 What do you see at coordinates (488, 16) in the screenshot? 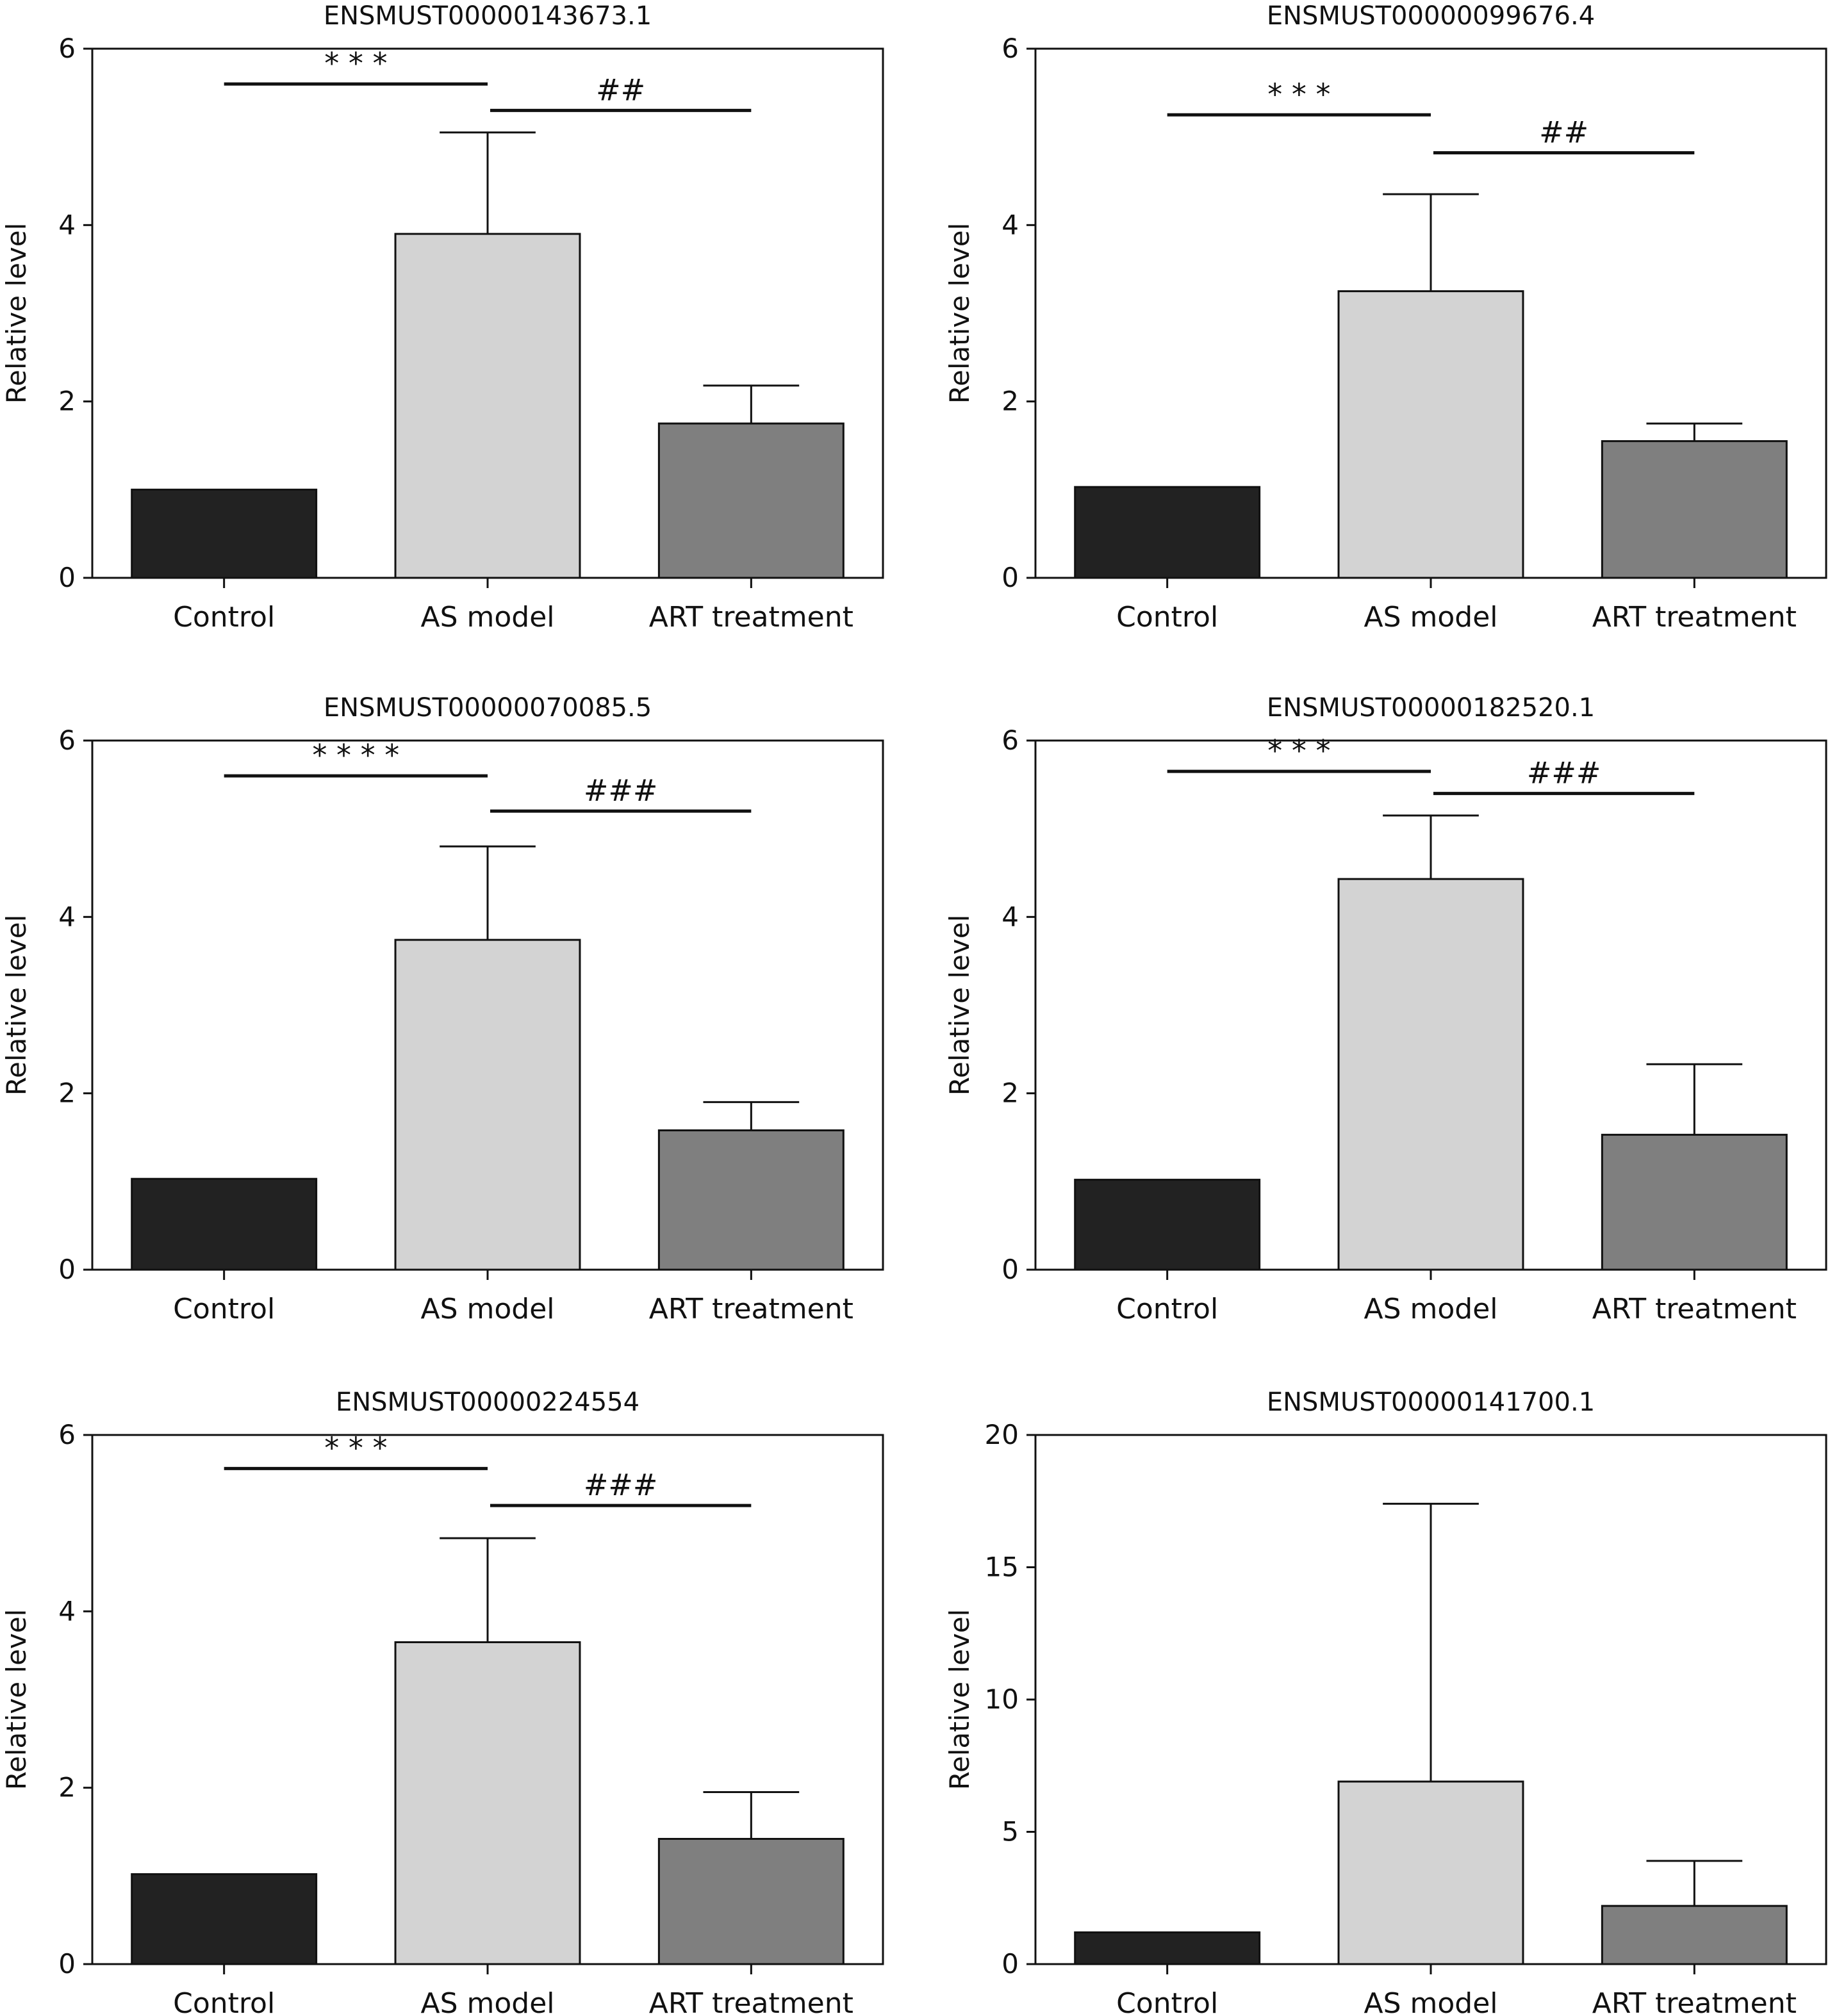
I see `chart-title: ENSMUST00000143673.1` at bounding box center [488, 16].